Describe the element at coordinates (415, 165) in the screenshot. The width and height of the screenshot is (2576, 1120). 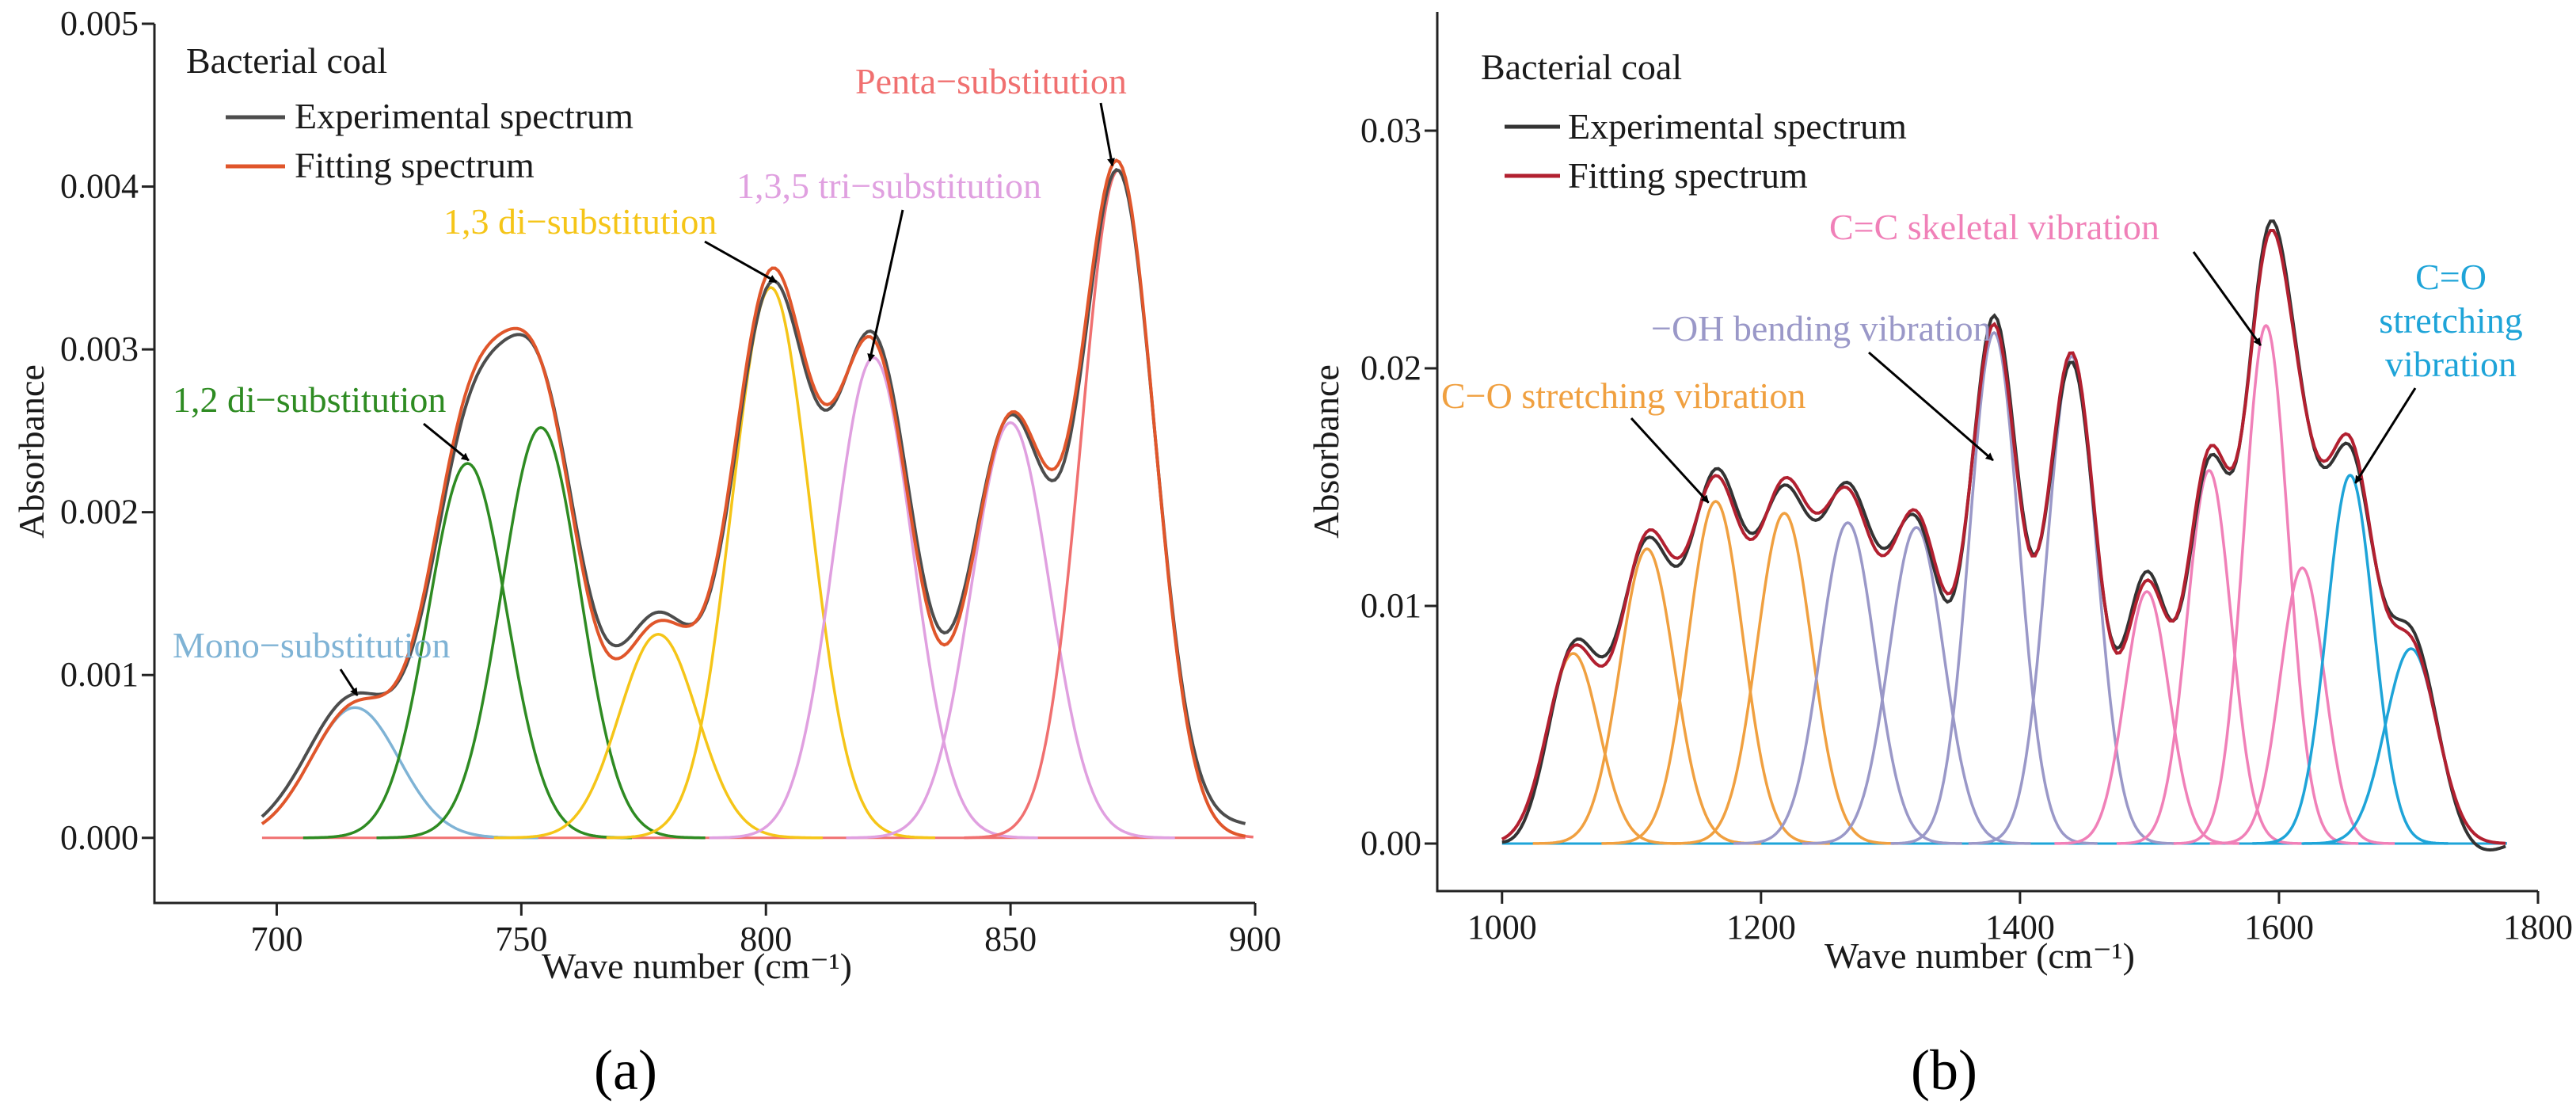
I see `panel-a-legend-fitting: Fitting spectrum` at that location.